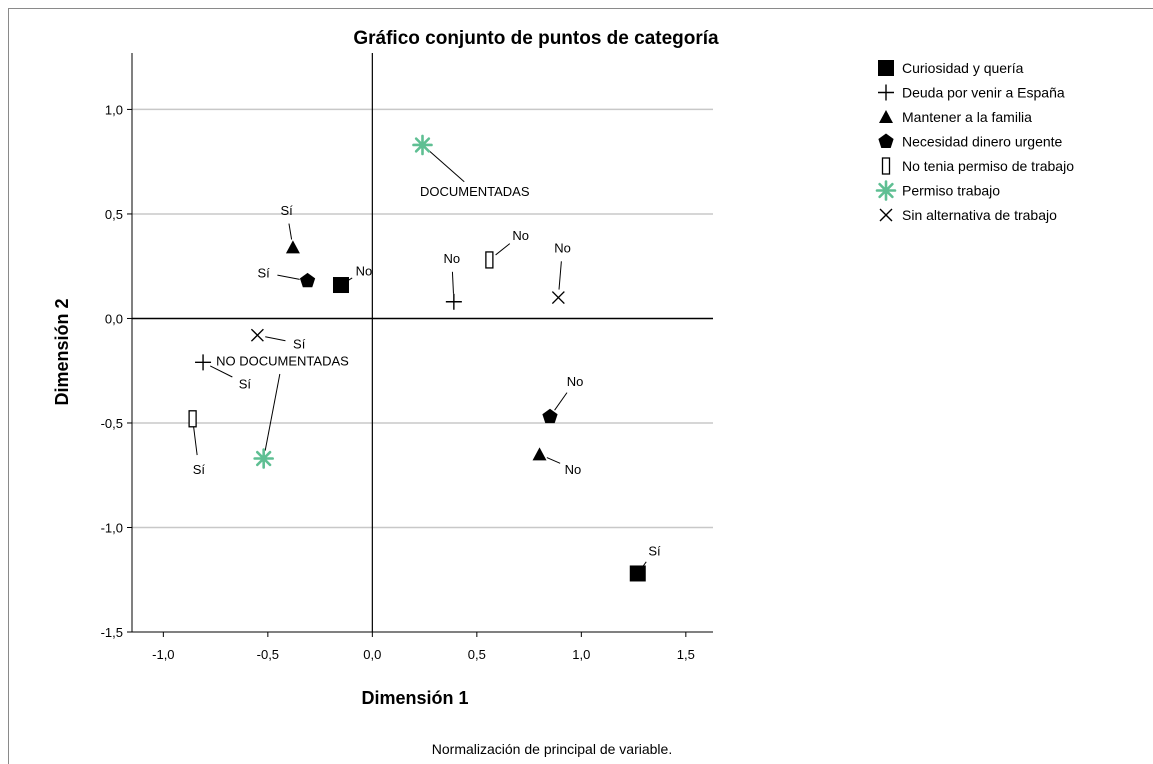 The width and height of the screenshot is (1153, 764). Describe the element at coordinates (114, 214) in the screenshot. I see `y-tick-label: 0,5` at that location.